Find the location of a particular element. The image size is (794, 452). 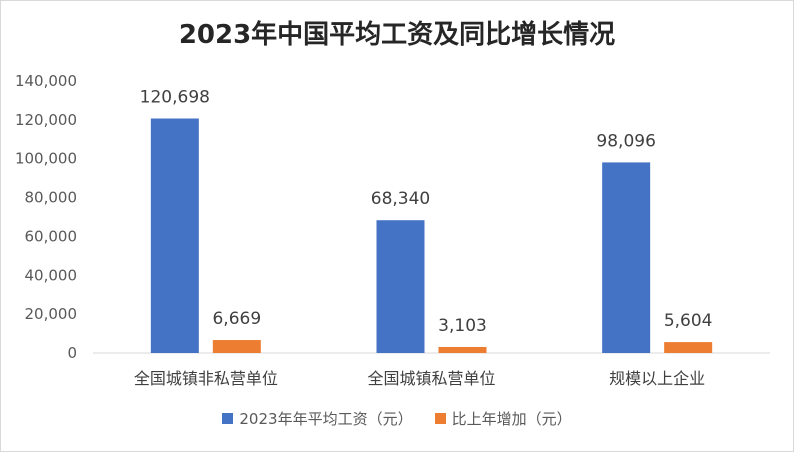

data-label-salary: 68,340 is located at coordinates (400, 199).